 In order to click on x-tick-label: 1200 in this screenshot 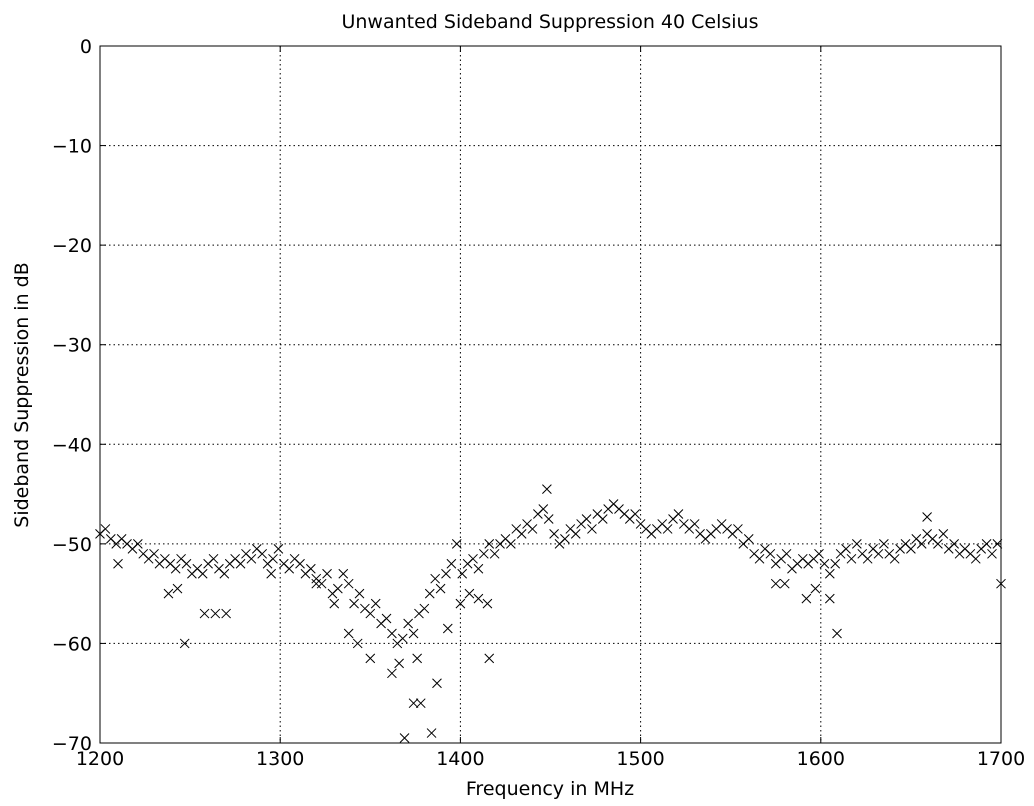, I will do `click(100, 759)`.